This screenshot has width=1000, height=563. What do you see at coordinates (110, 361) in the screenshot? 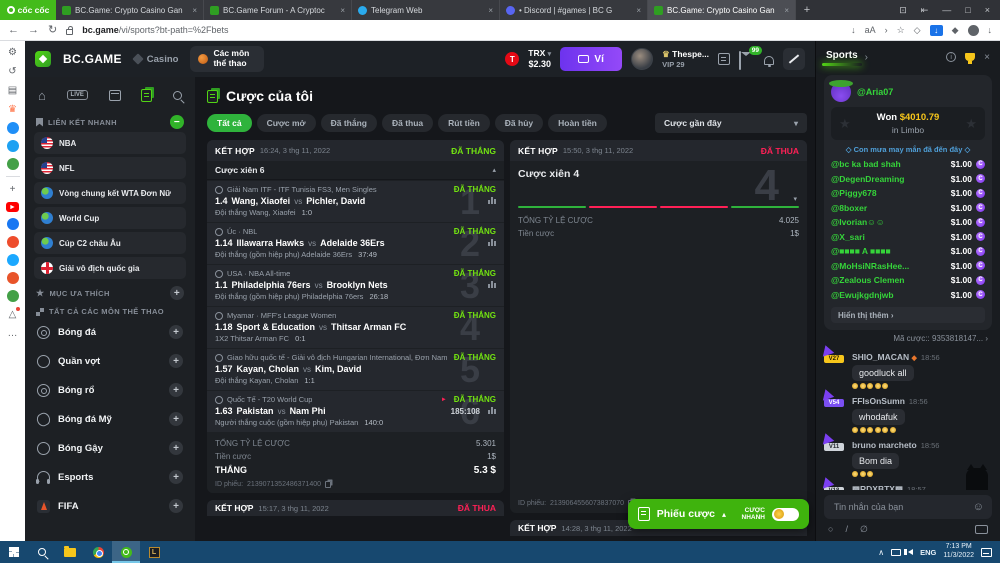
I see `sidebar-item-tennis: Quần vợt +` at bounding box center [110, 361].